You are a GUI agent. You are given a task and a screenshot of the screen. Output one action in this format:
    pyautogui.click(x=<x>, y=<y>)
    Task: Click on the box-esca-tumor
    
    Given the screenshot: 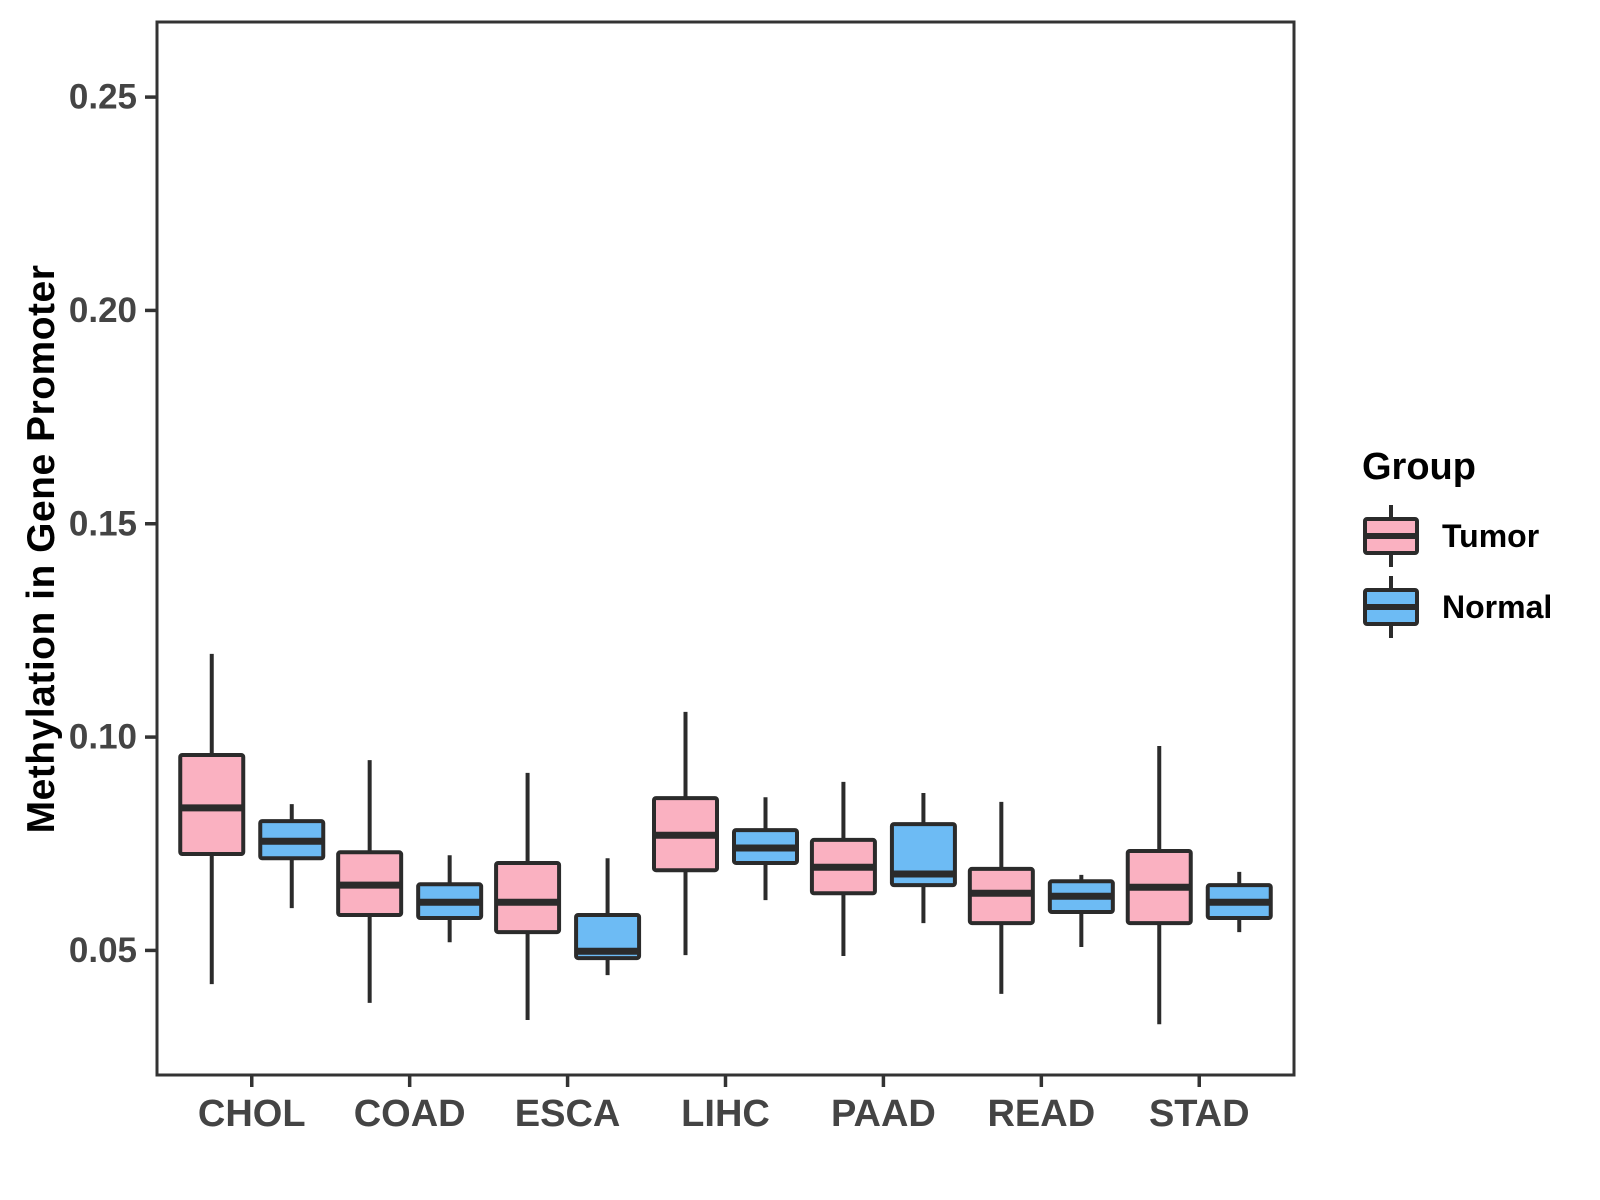 What is the action you would take?
    pyautogui.click(x=528, y=897)
    